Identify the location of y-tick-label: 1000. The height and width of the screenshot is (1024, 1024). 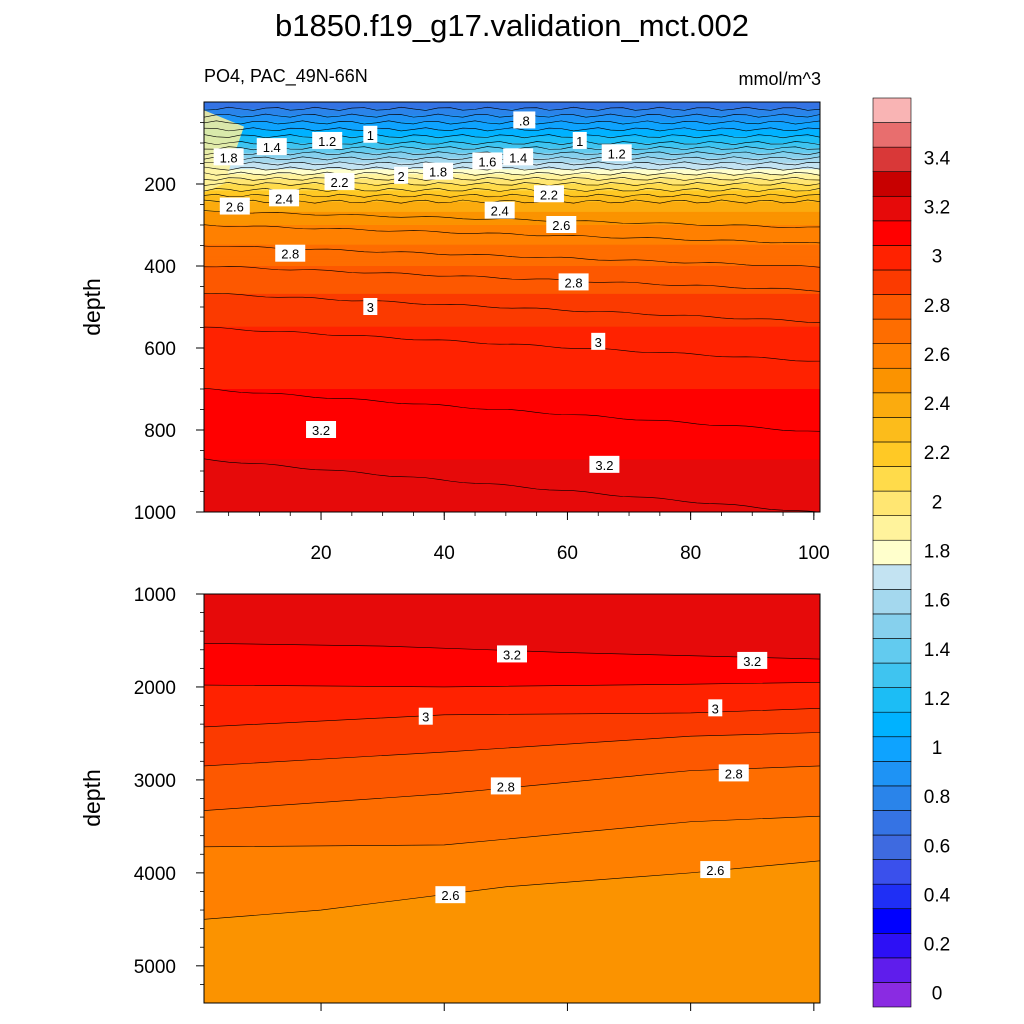
(155, 595).